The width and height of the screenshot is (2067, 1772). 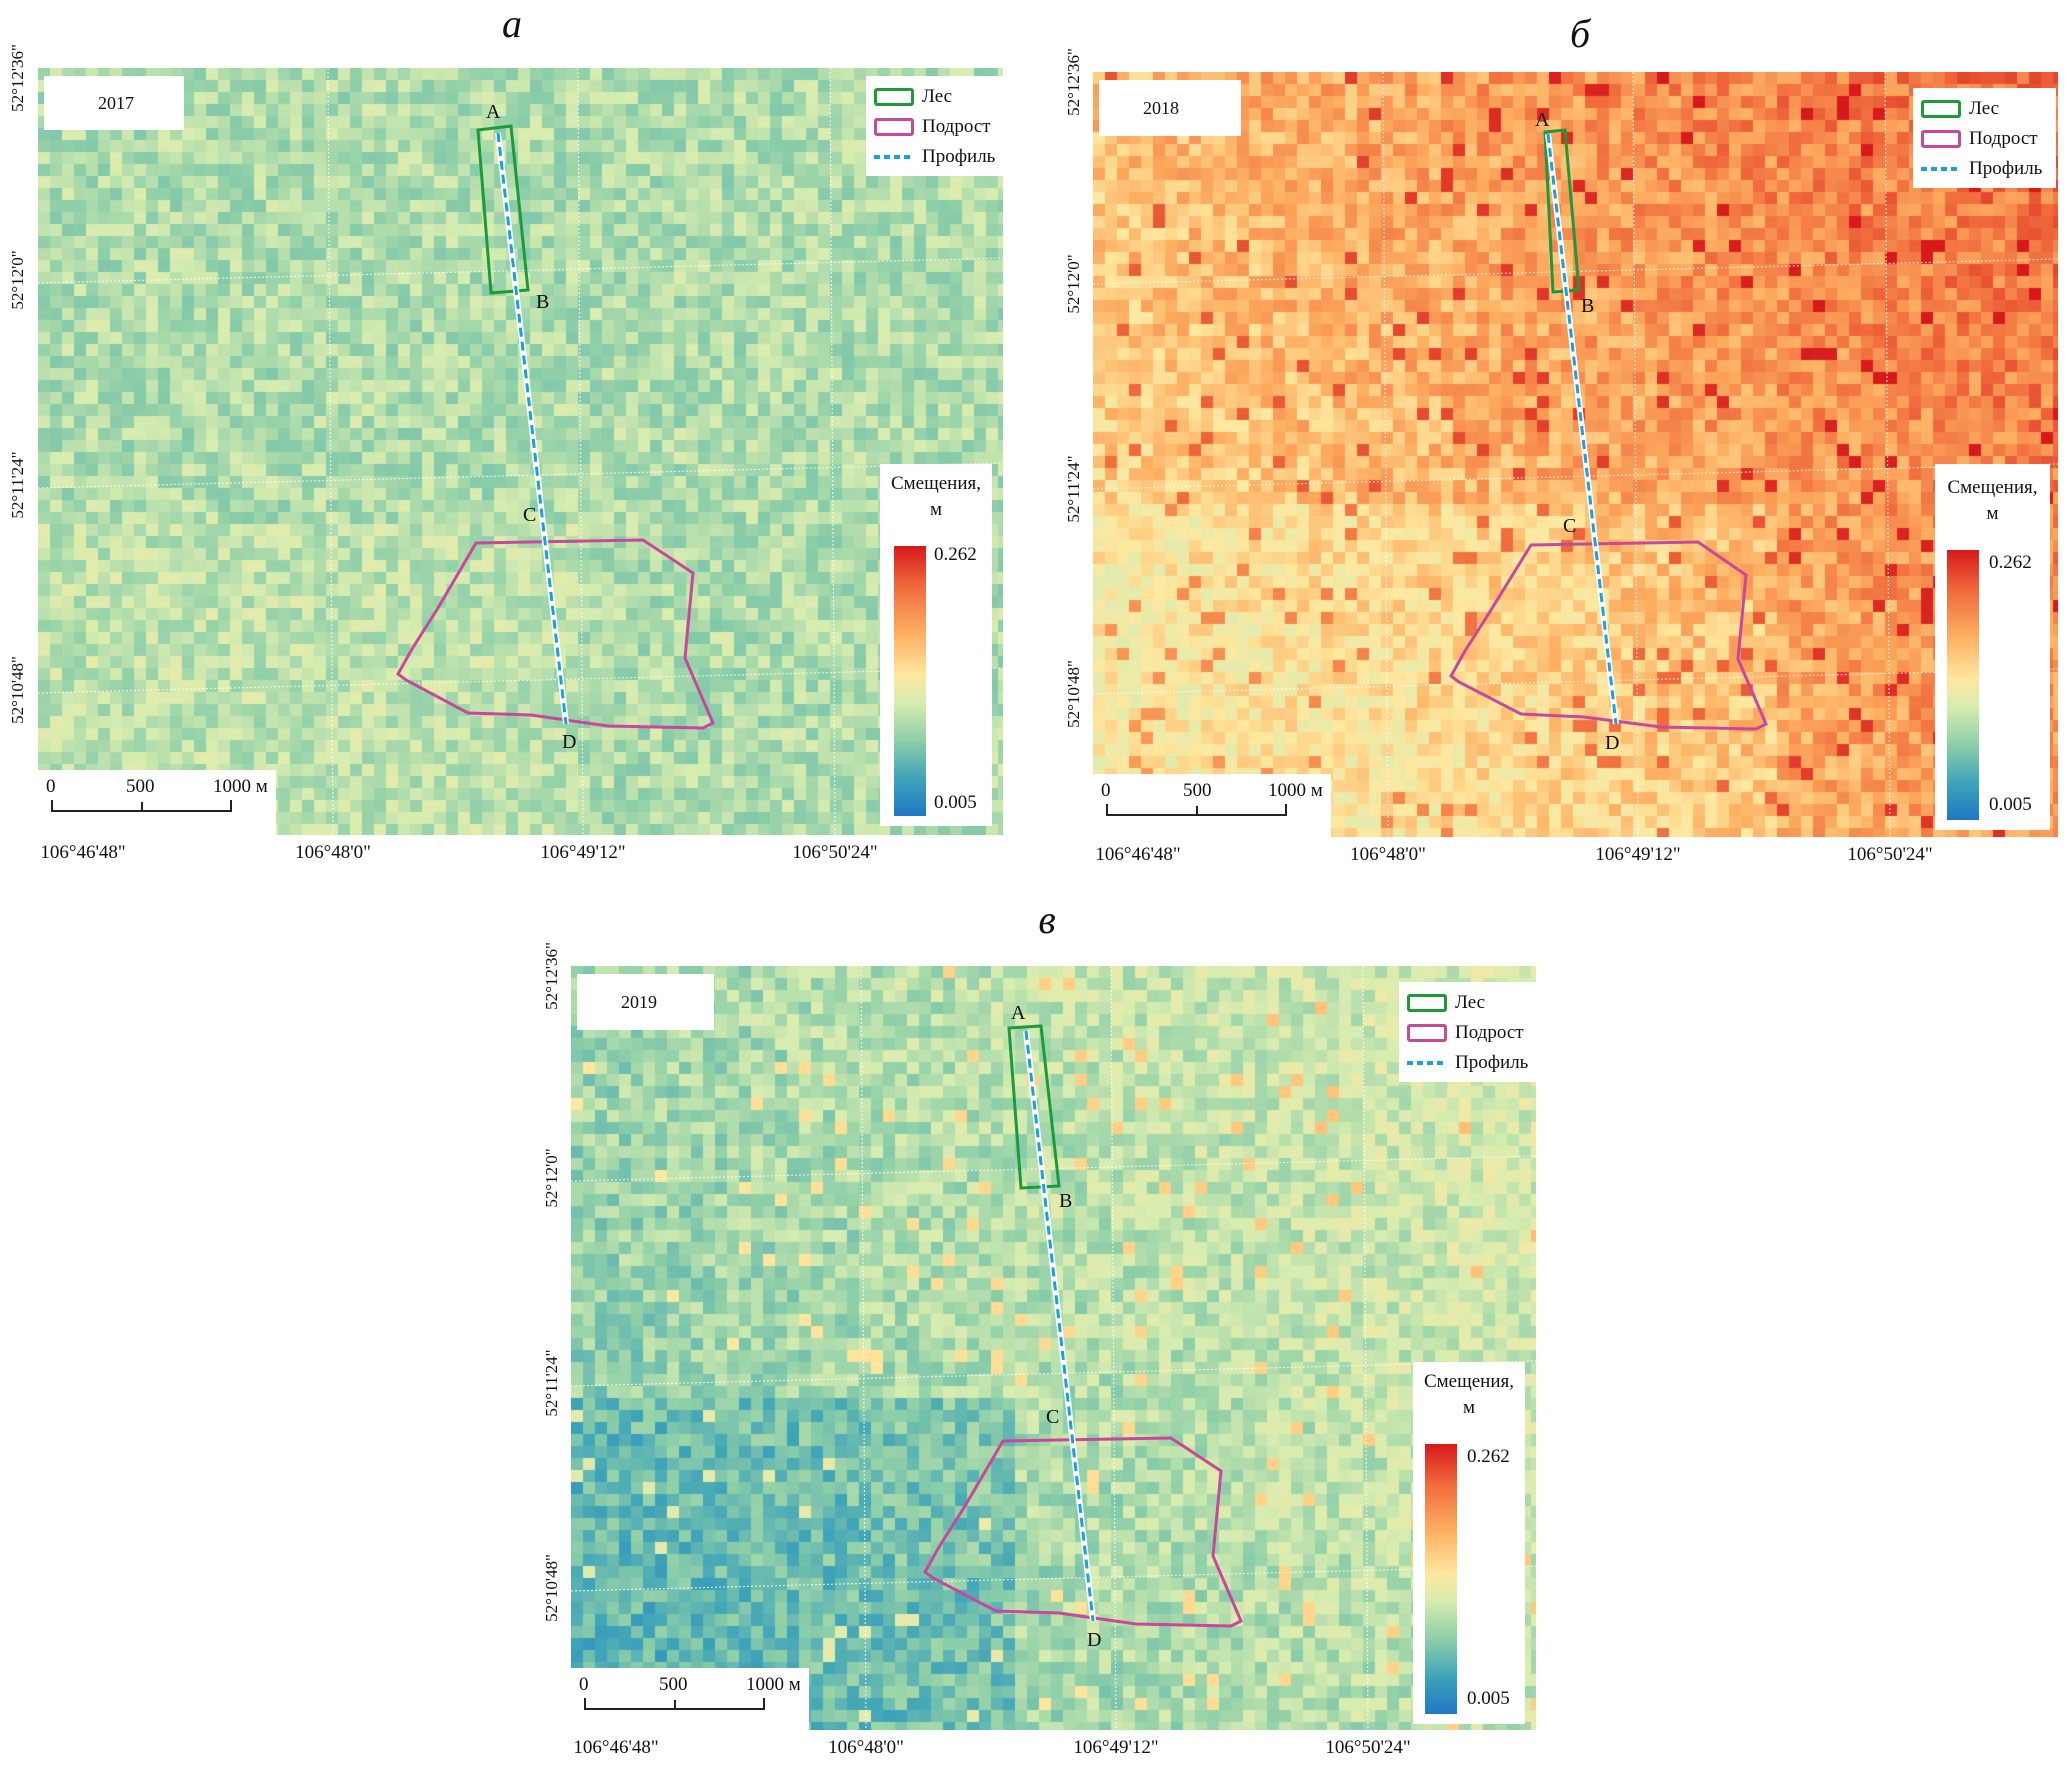 What do you see at coordinates (512, 23) in the screenshot?
I see `panel-a-letter: а` at bounding box center [512, 23].